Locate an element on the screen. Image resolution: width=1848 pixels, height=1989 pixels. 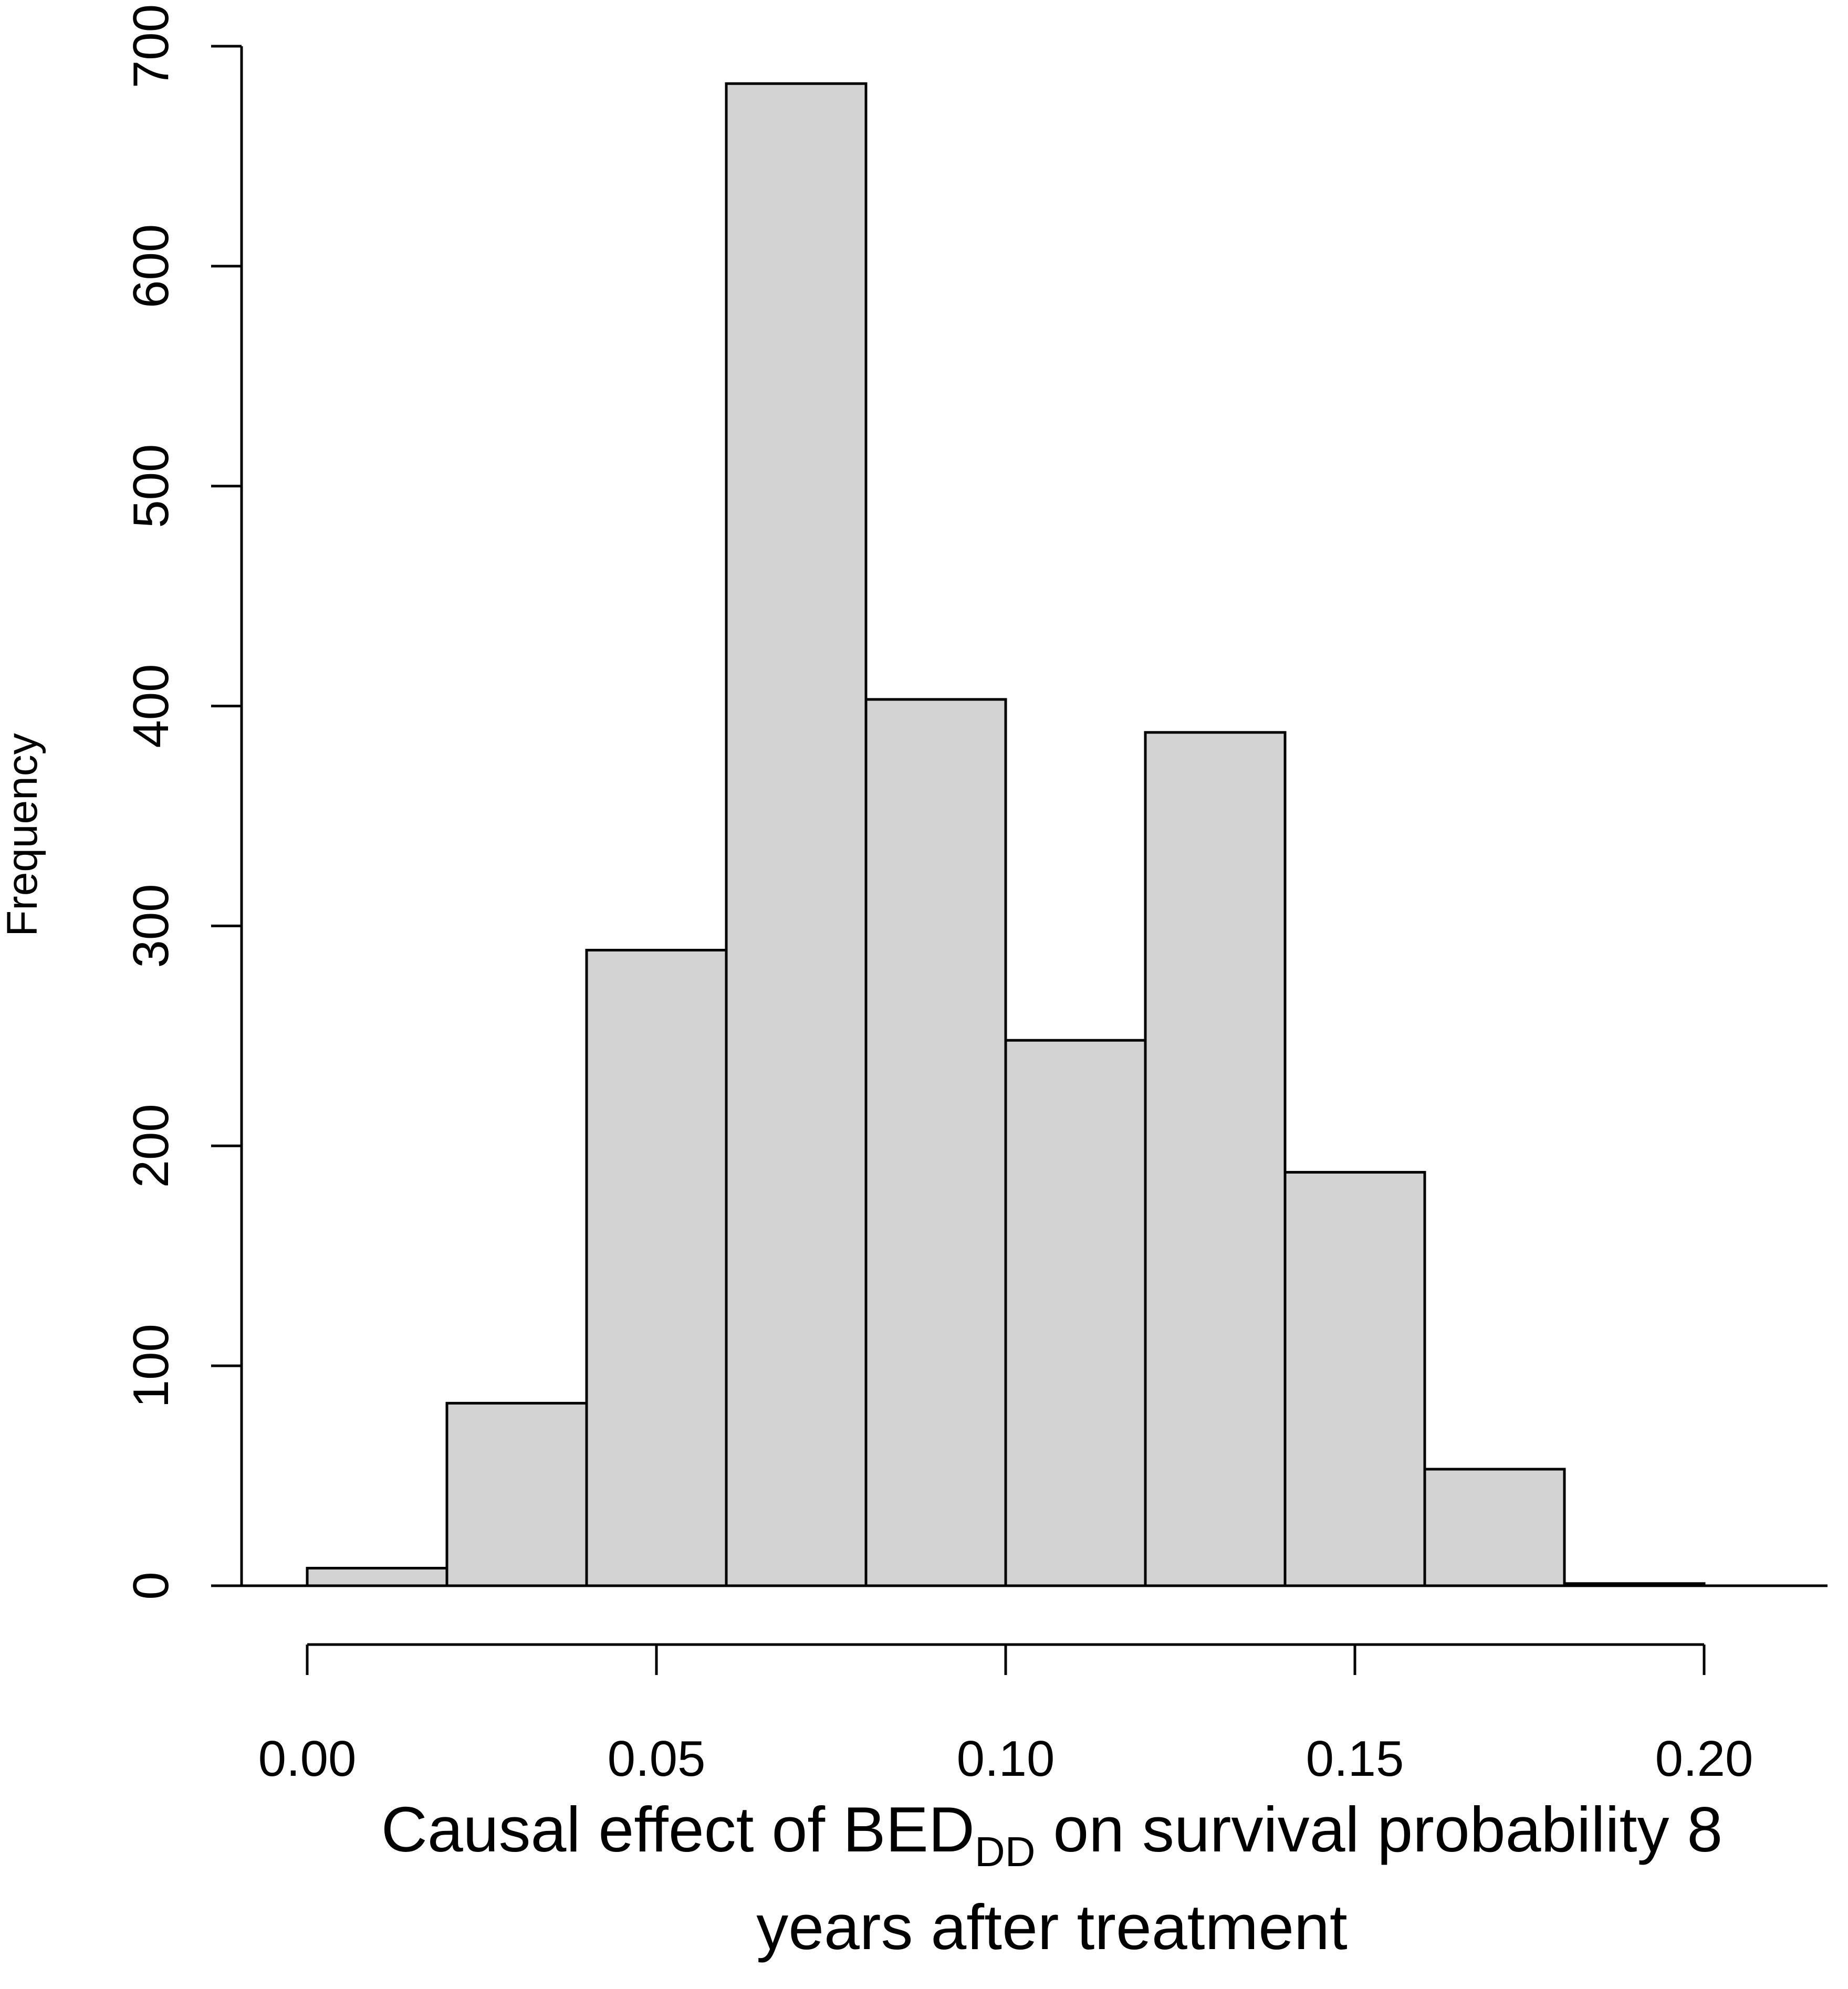
x-tick-label: 0.00 is located at coordinates (307, 1759).